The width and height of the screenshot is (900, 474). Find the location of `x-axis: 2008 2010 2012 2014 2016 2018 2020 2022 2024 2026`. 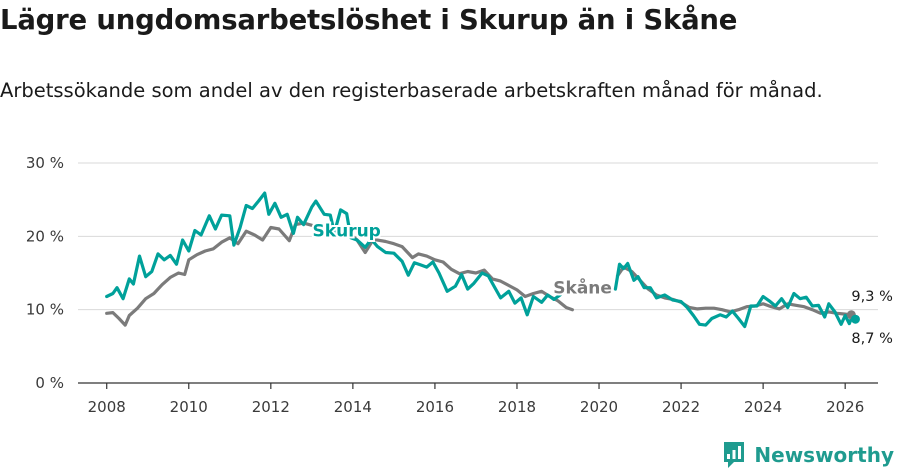

x-axis: 2008 2010 2012 2014 2016 2018 2020 2022 2024 2026 is located at coordinates (478, 399).